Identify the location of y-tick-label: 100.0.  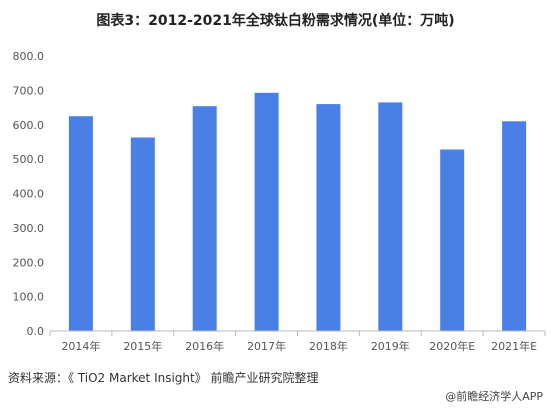
(29, 297).